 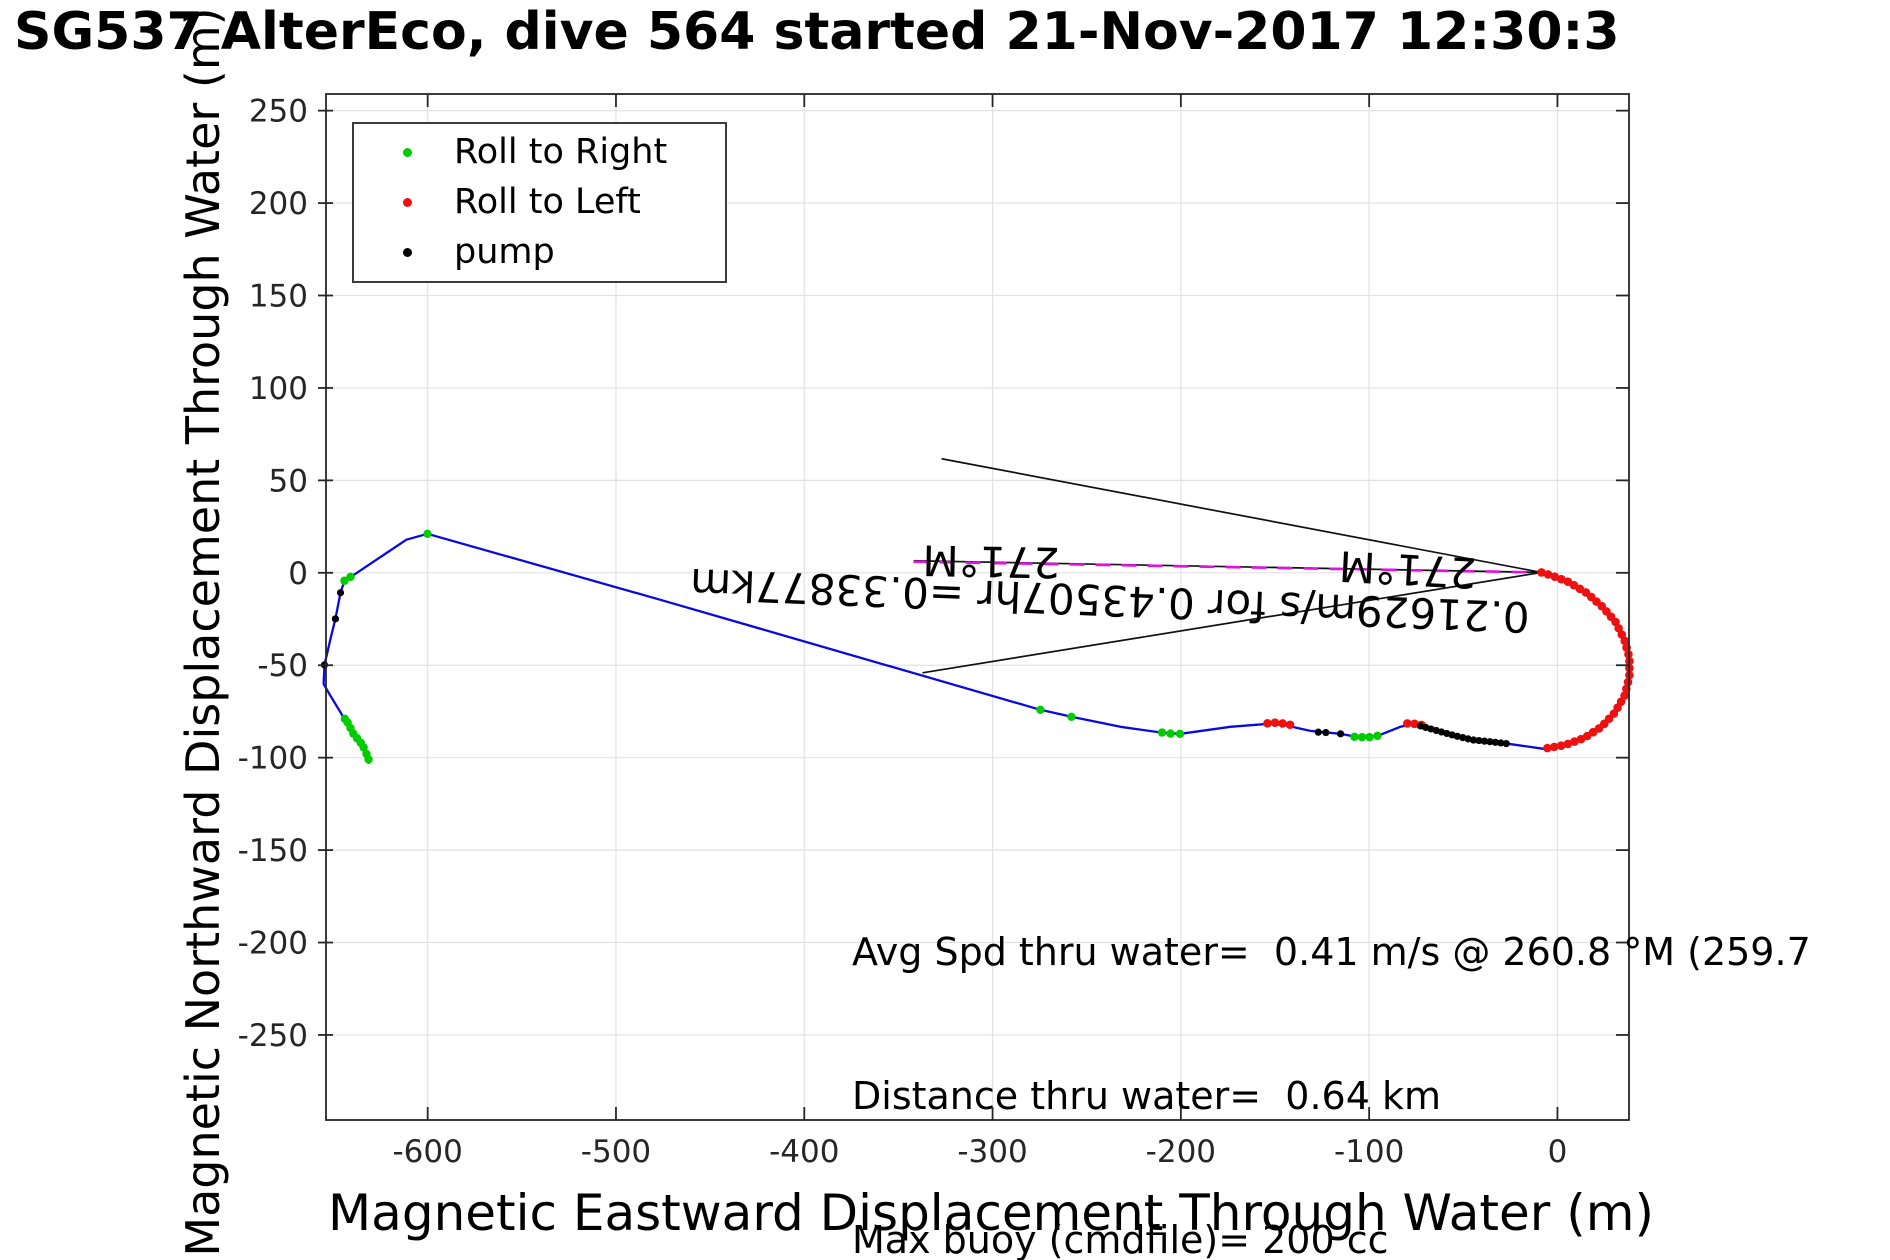 I want to click on roll-right-marker-icon, so click(x=407, y=153).